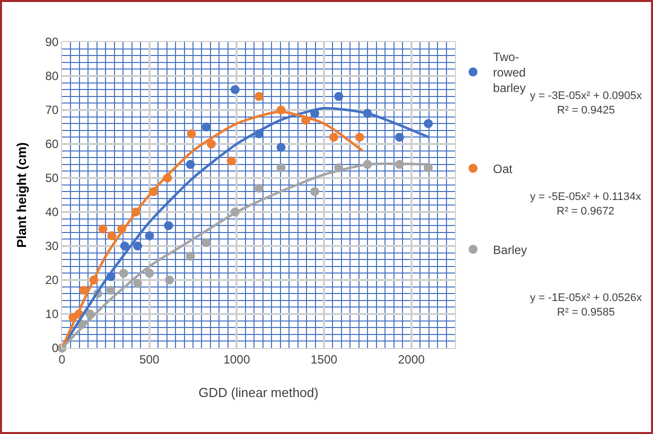  I want to click on y-tick-label: 20, so click(52, 280).